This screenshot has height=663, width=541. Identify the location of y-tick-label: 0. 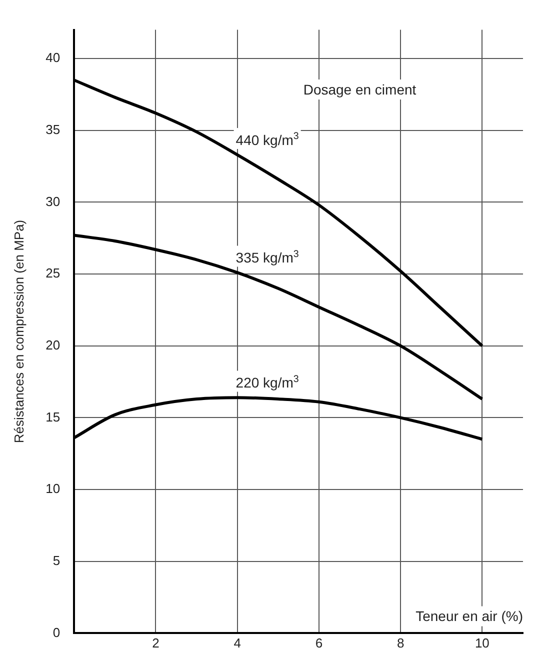
(56, 632).